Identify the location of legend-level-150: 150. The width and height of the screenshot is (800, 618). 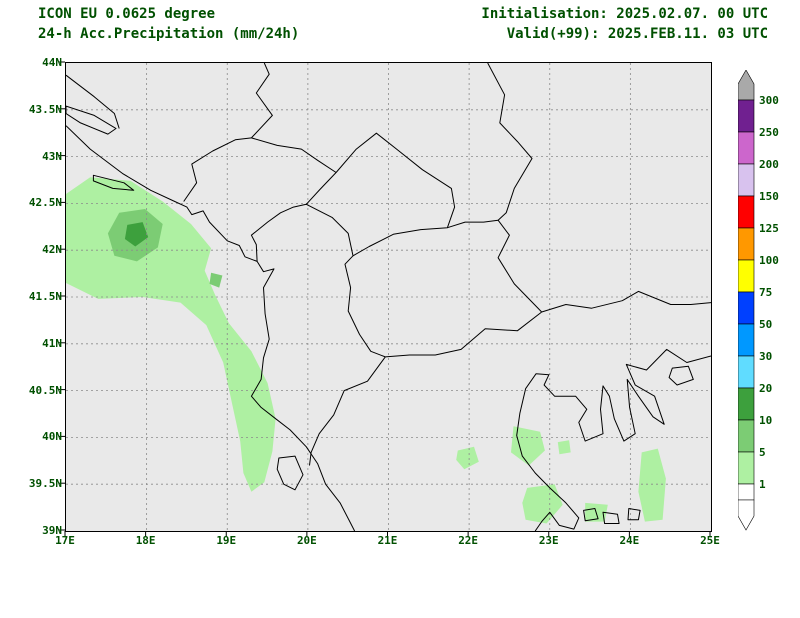
(769, 196).